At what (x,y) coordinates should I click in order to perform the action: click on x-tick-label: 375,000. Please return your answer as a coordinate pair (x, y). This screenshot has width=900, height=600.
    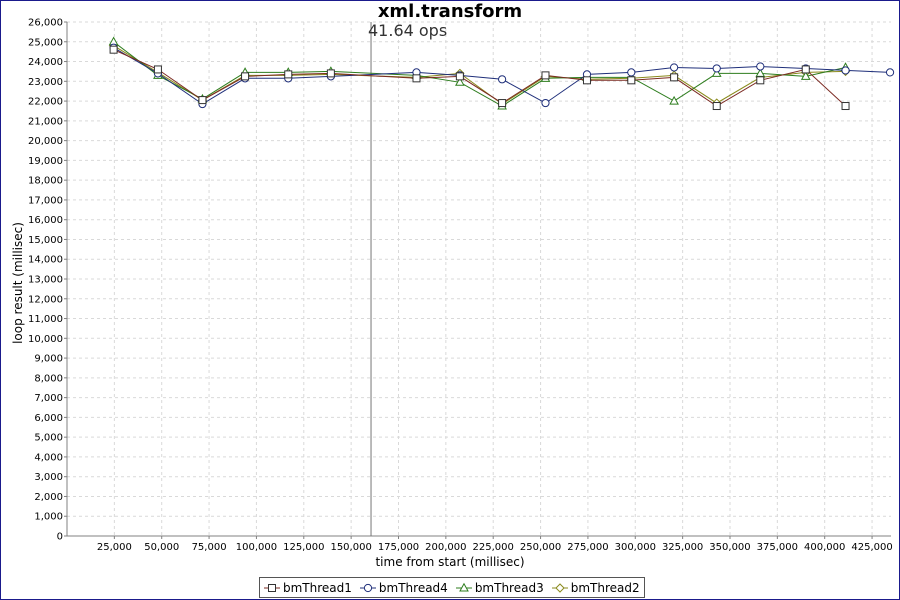
    Looking at the image, I should click on (777, 547).